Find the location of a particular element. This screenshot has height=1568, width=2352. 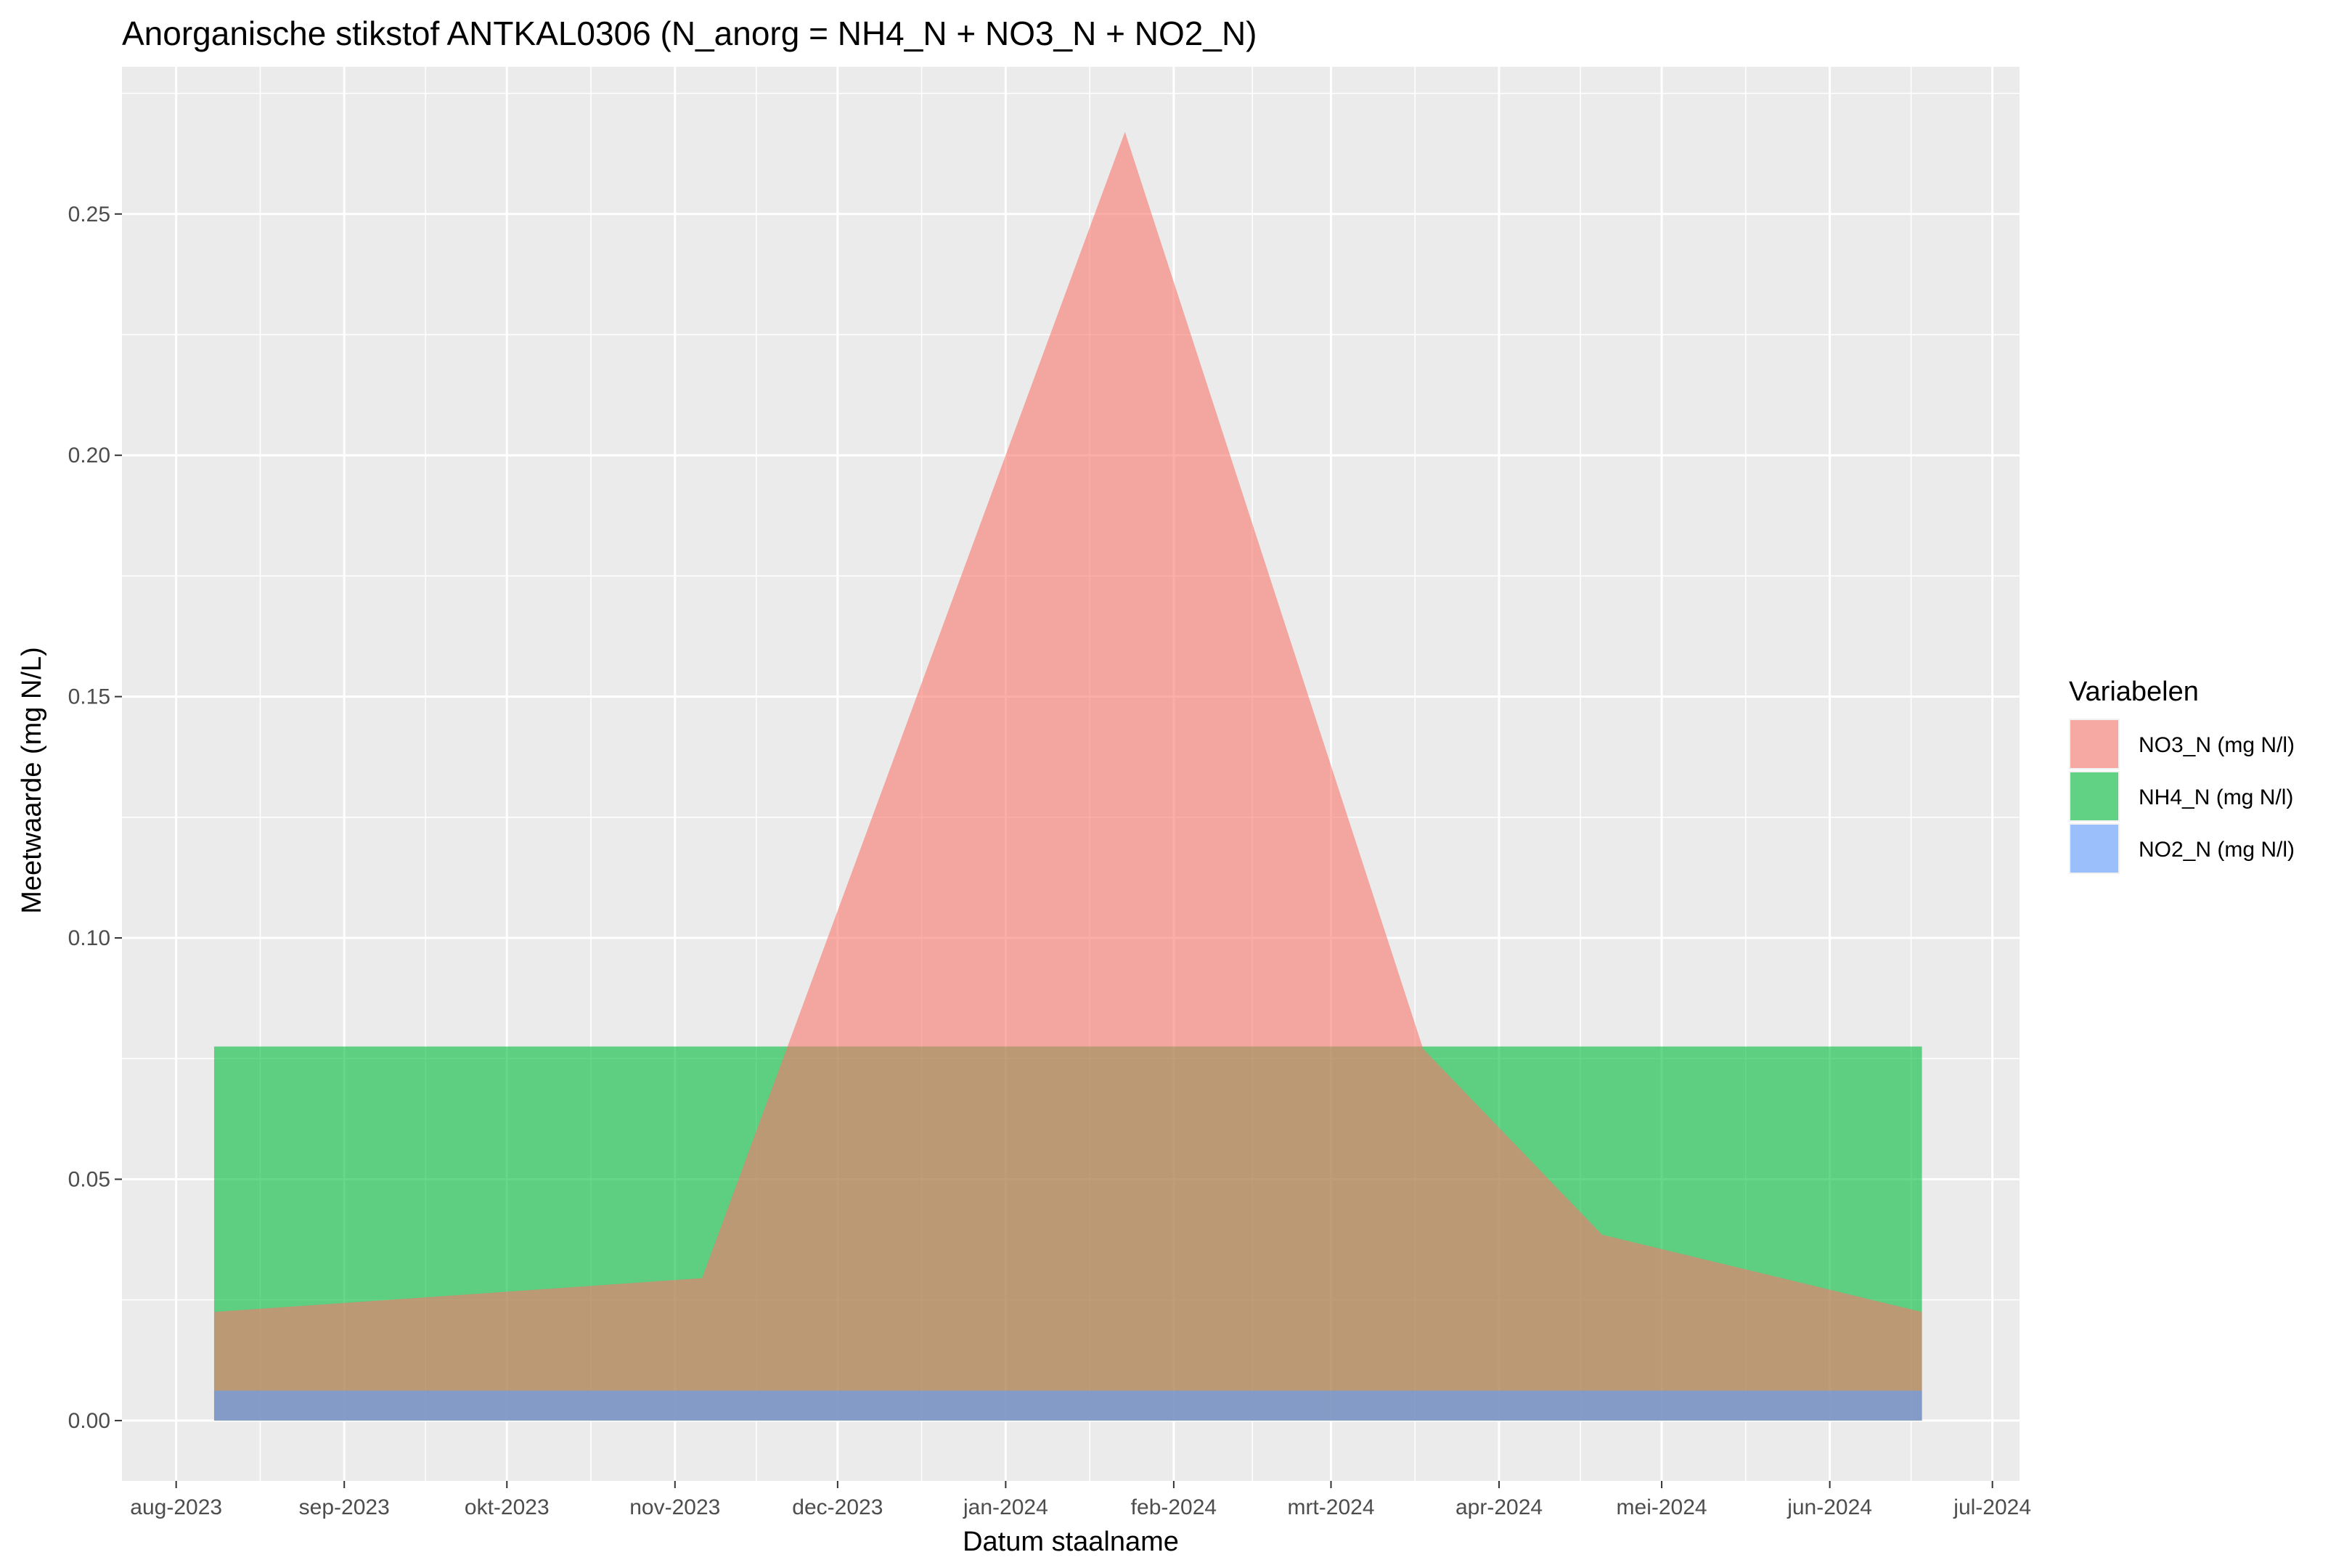

y-axis-ticks: 0.00 0.05 0.10 0.15 0.20 0.25 is located at coordinates (95, 818).